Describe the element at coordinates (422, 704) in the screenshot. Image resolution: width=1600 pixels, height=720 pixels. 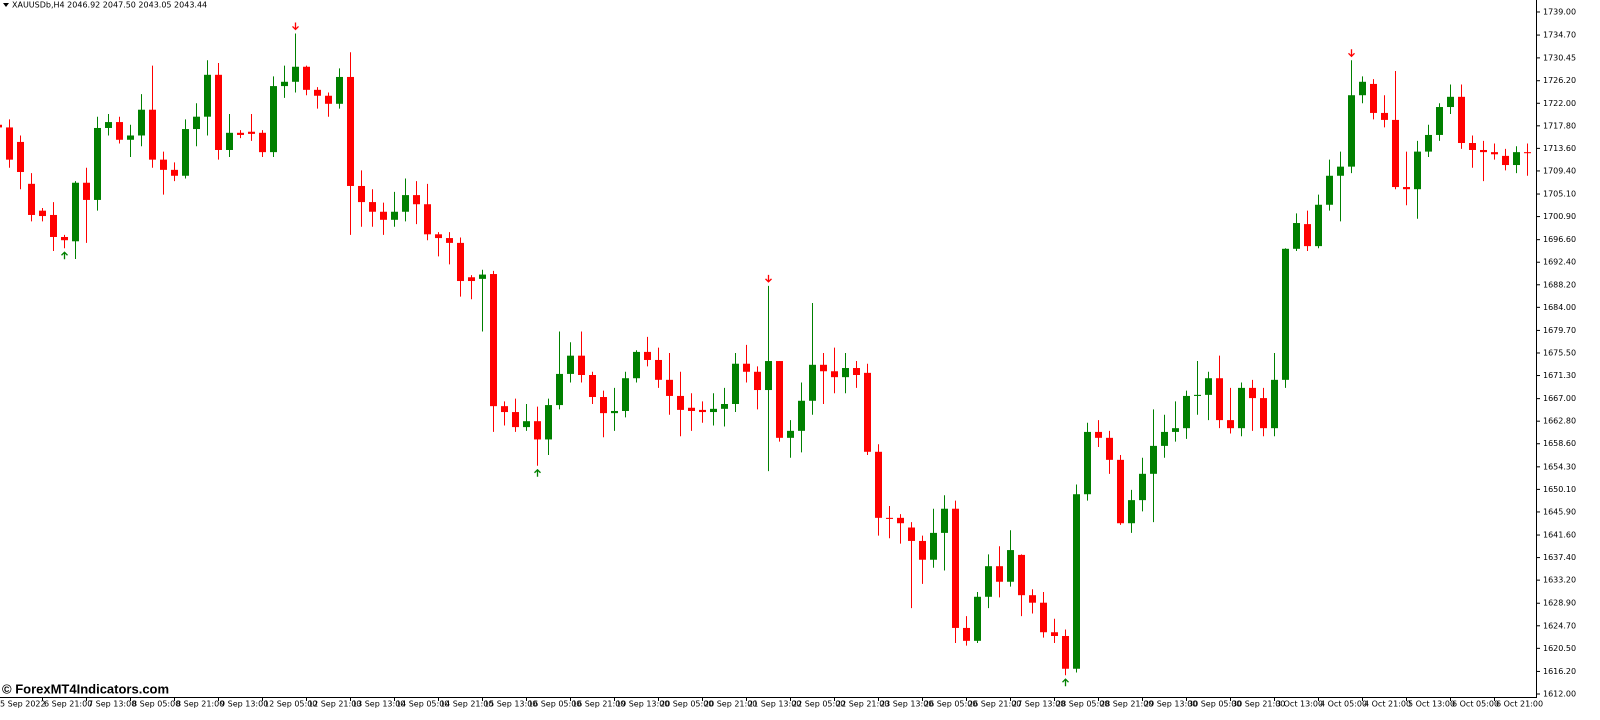
I see `x-tick-label: 14 Sep 05:00` at that location.